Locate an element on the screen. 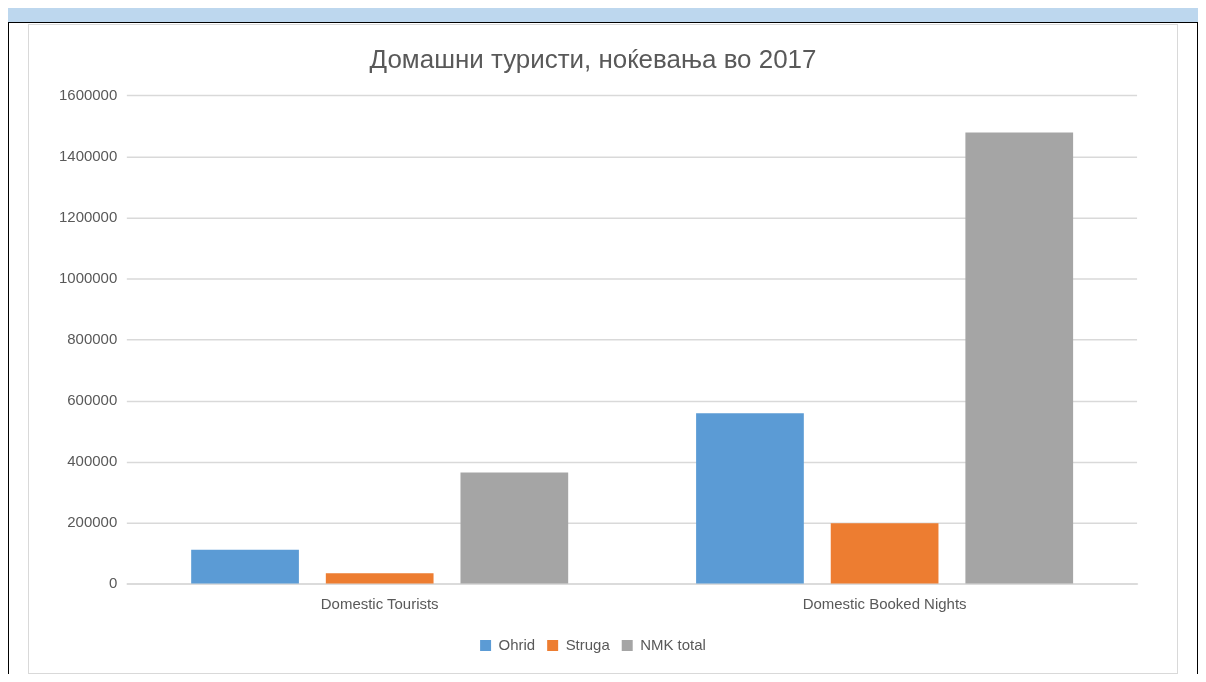  y-tick-label: 600000 is located at coordinates (92, 400).